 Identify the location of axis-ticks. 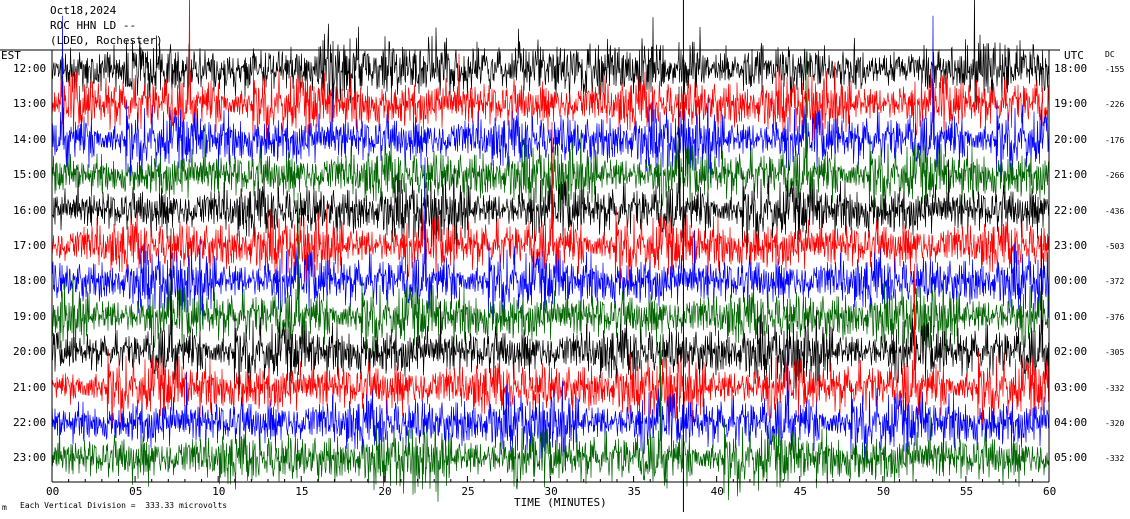
(550, 479).